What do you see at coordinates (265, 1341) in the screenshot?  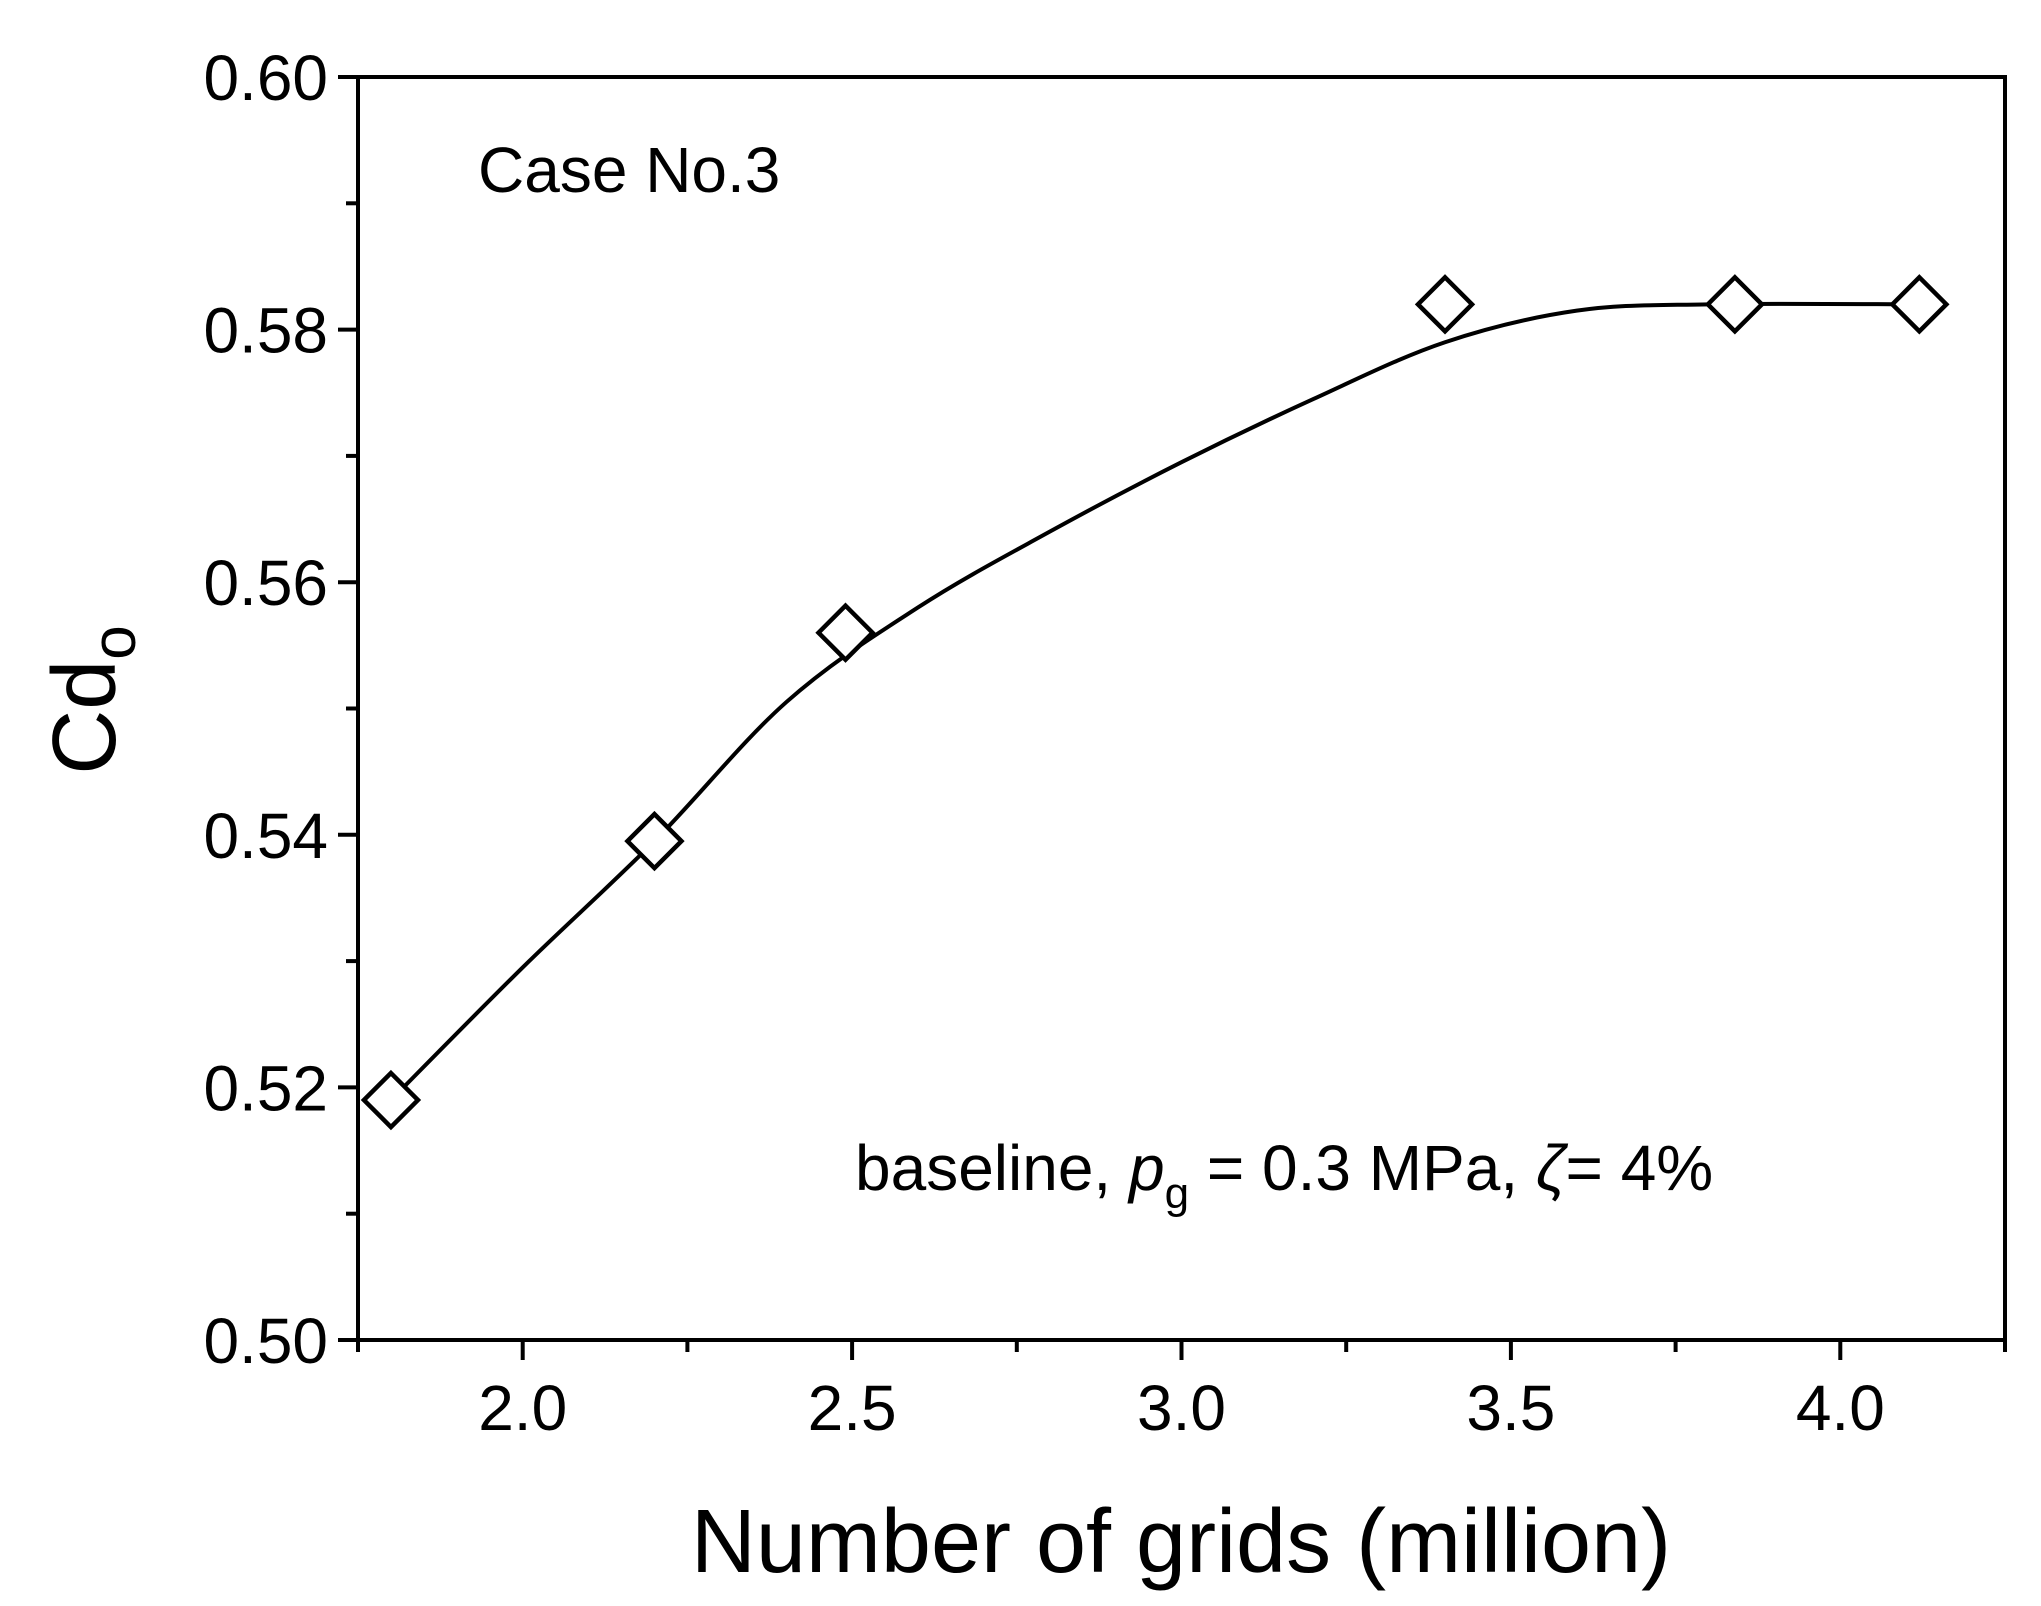 I see `y-tick-label: 0.50` at bounding box center [265, 1341].